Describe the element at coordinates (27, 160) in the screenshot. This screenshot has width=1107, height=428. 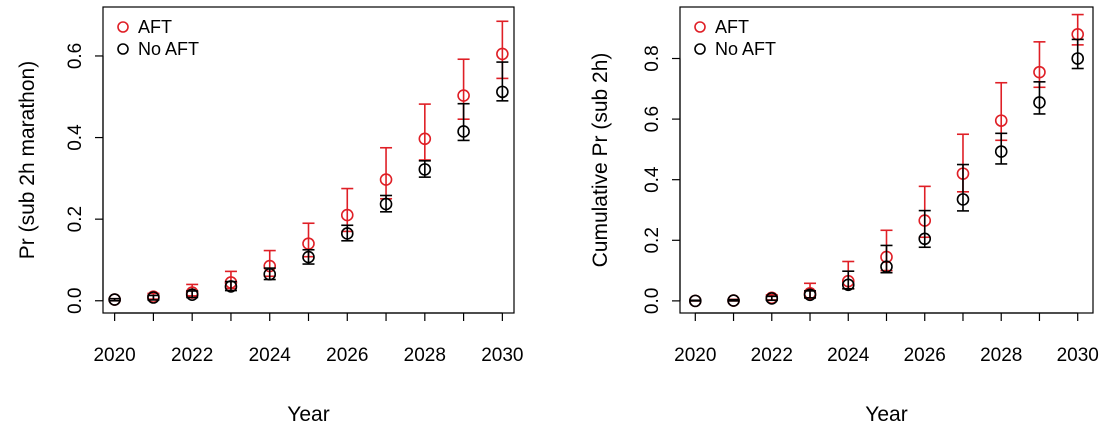
I see `y-axis-title: Pr (sub 2h marathon)` at that location.